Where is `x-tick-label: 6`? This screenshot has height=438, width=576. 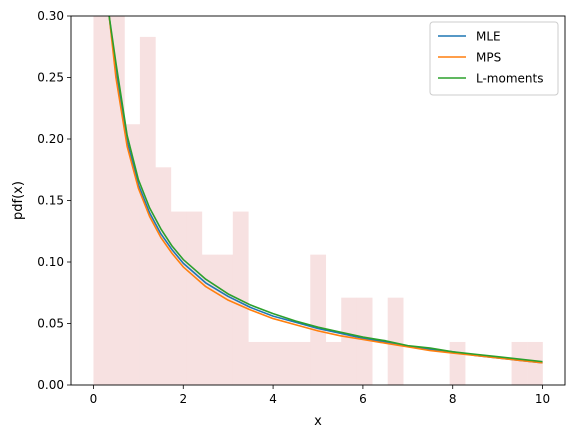
x-tick-label: 6 is located at coordinates (363, 399).